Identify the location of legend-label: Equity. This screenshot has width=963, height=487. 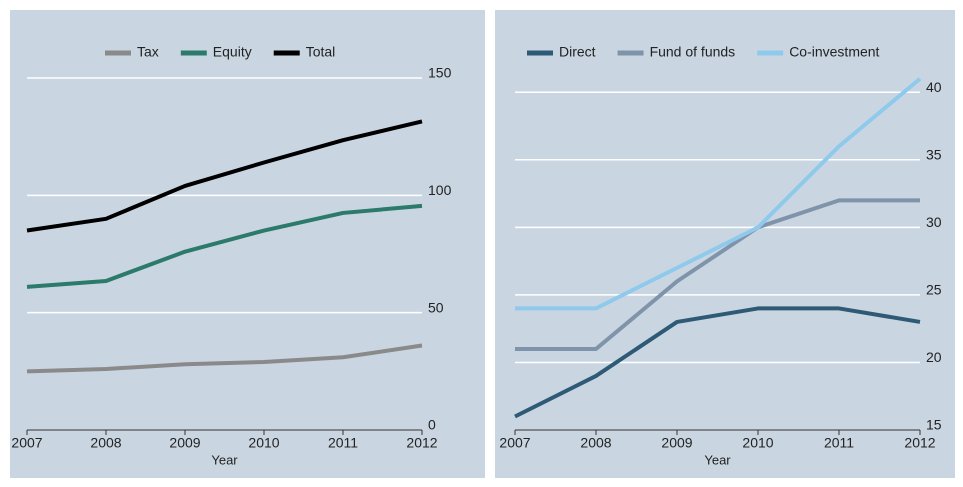
(232, 52).